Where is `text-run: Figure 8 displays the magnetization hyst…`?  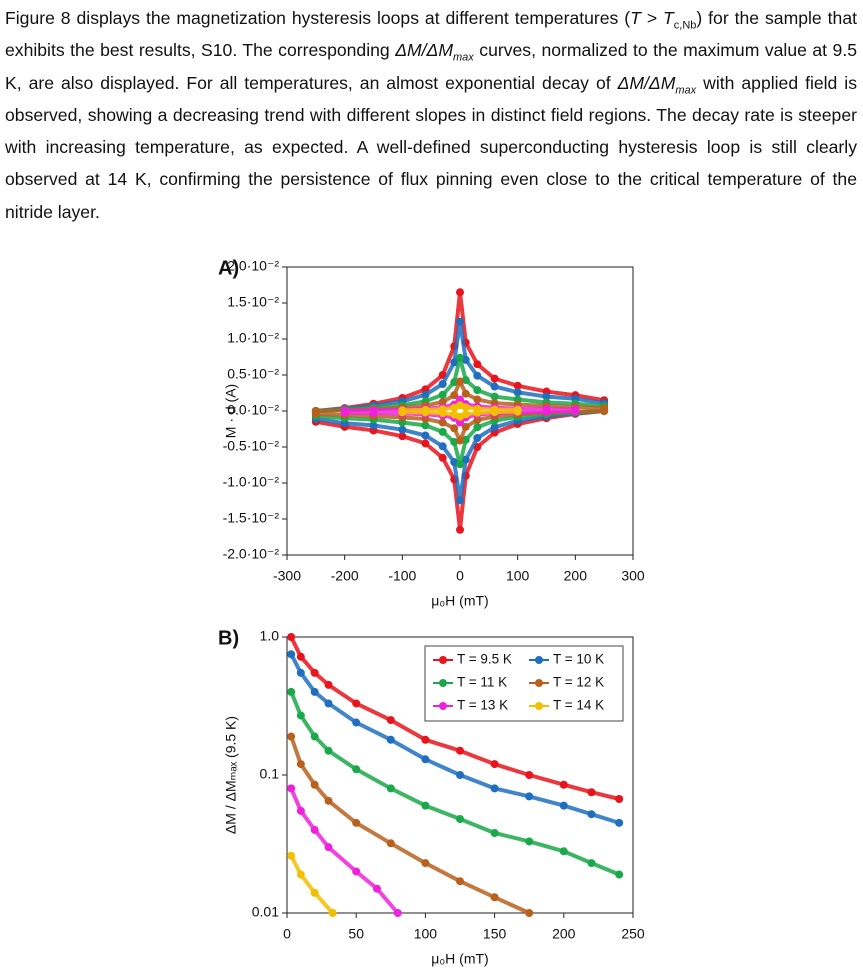
text-run: Figure 8 displays the magnetization hyst… is located at coordinates (318, 18).